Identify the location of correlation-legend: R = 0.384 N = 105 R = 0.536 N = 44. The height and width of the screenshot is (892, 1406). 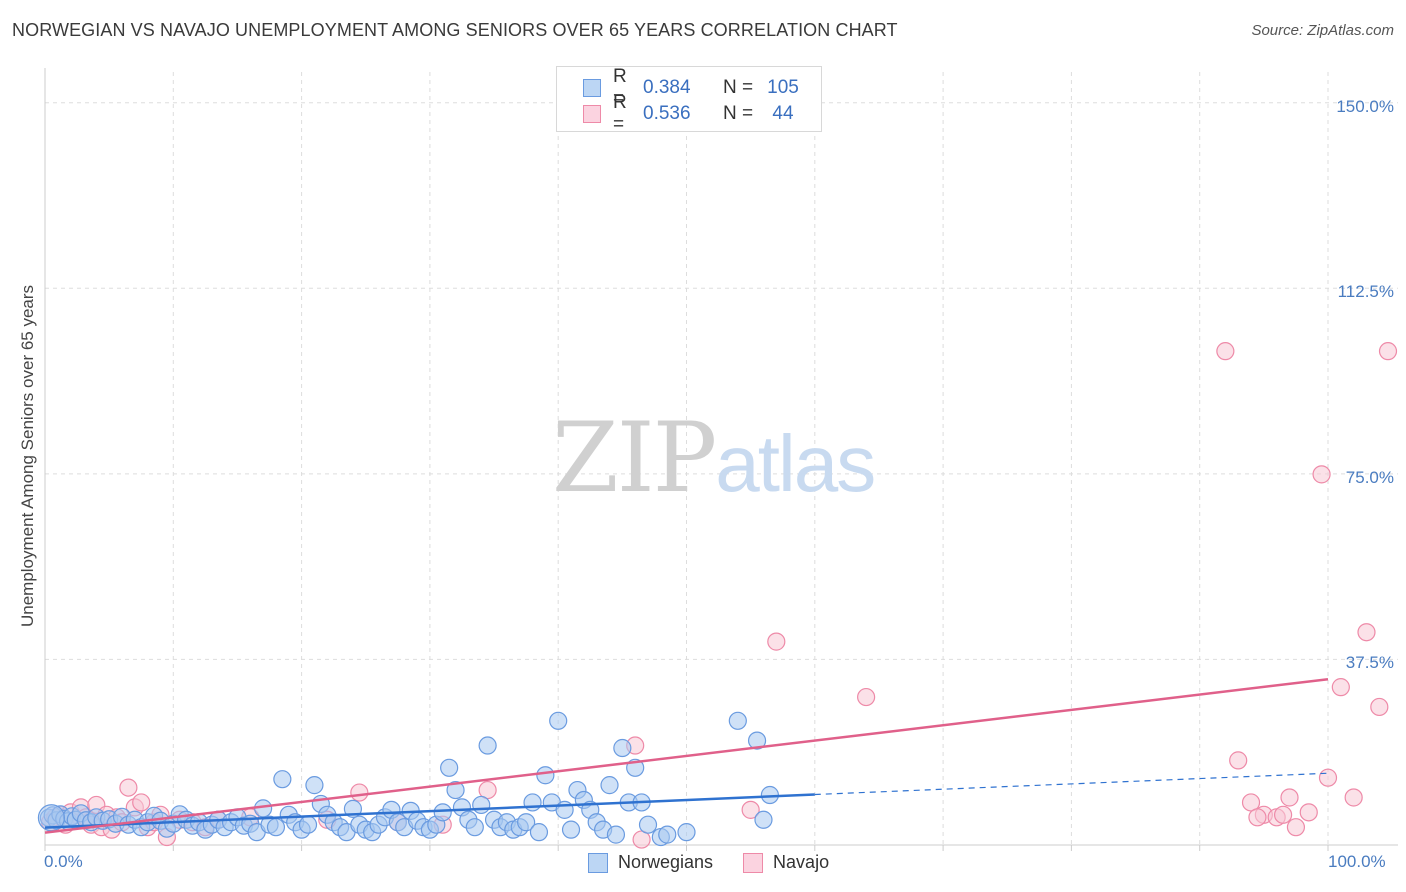
(689, 100).